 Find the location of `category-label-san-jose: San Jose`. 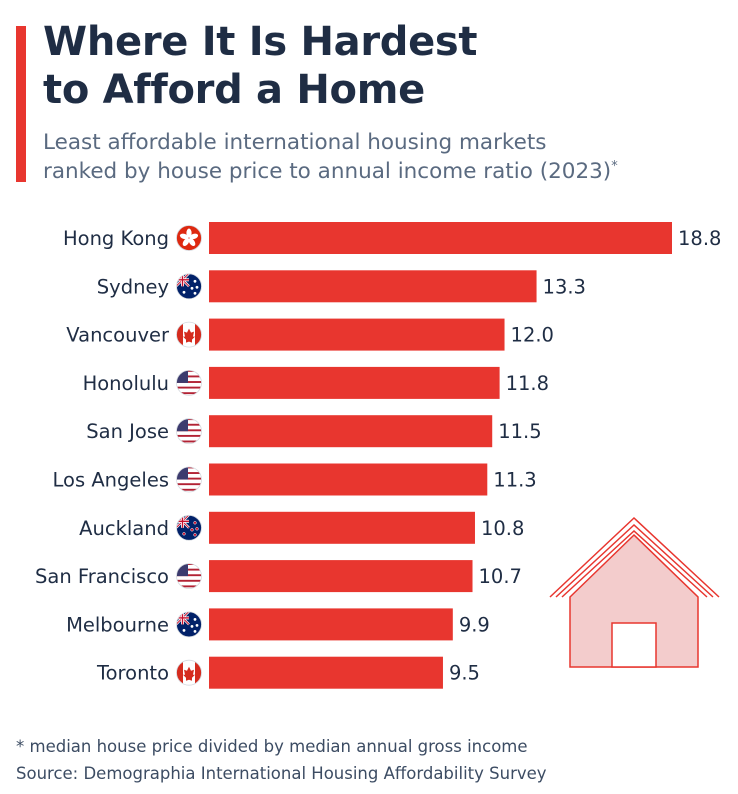

category-label-san-jose: San Jose is located at coordinates (127, 431).